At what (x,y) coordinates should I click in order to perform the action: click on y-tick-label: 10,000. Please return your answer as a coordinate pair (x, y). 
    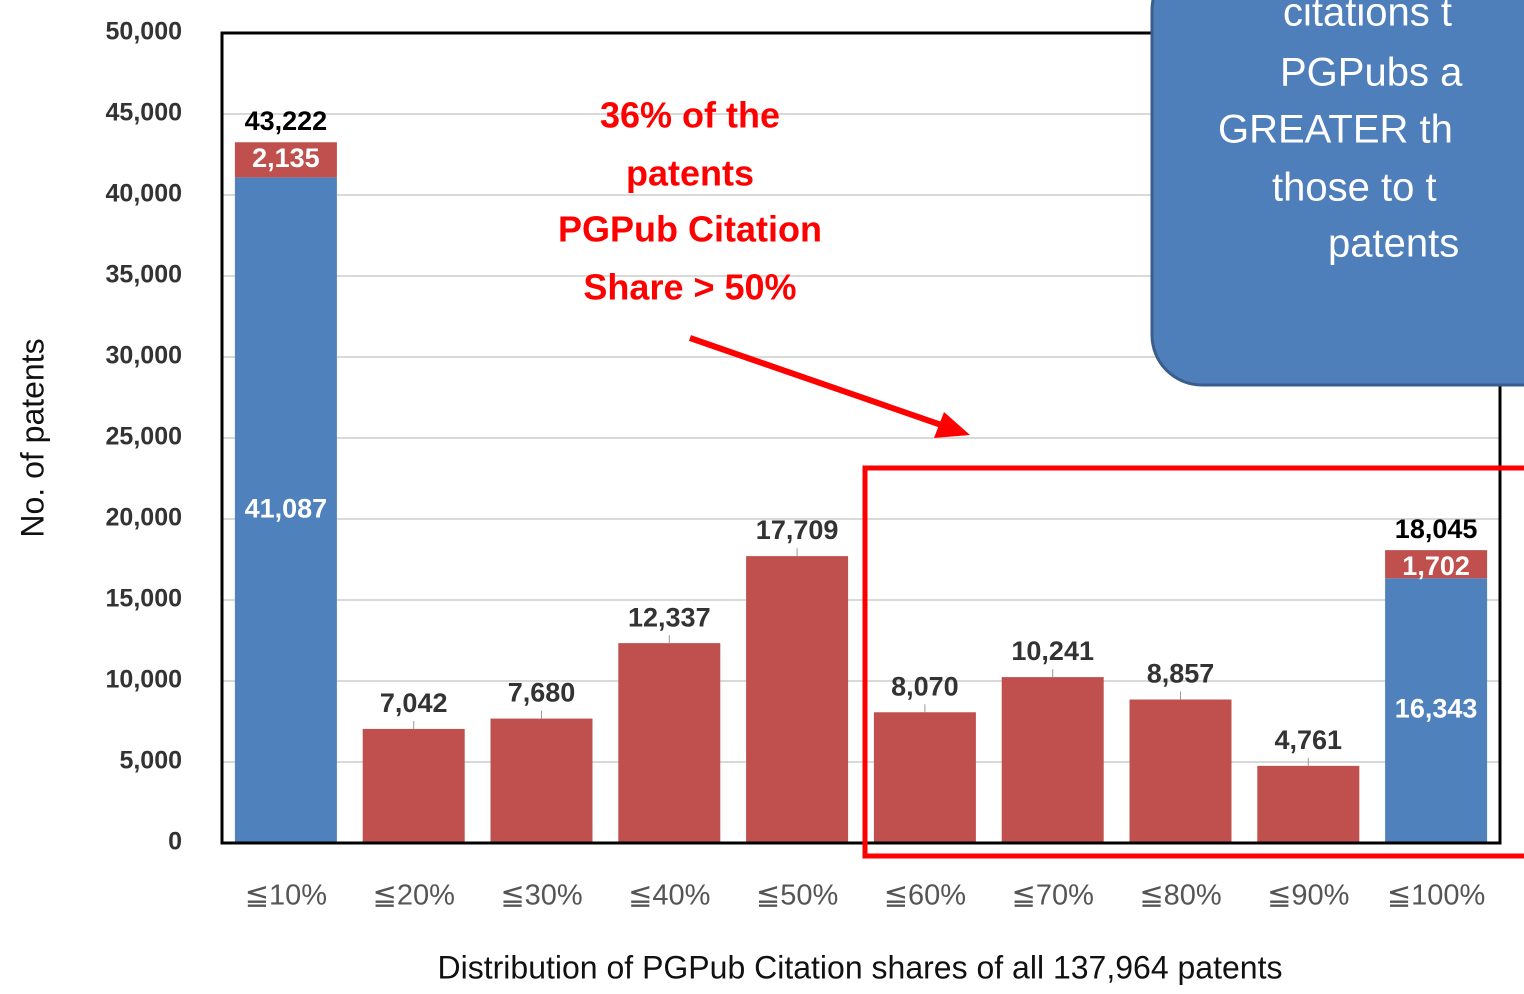
    Looking at the image, I should click on (144, 680).